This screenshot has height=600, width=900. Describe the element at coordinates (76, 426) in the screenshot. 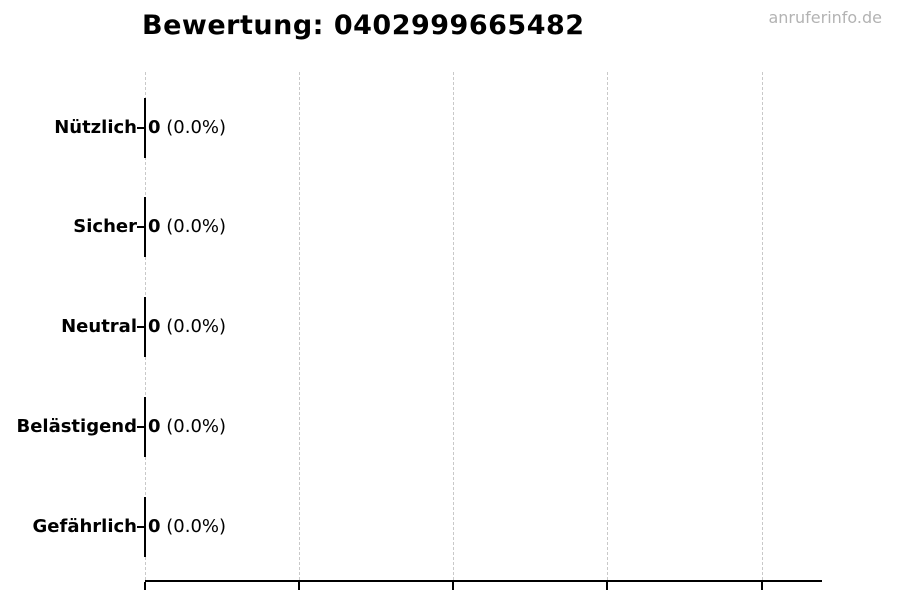

I see `category-label: Belästigend` at that location.